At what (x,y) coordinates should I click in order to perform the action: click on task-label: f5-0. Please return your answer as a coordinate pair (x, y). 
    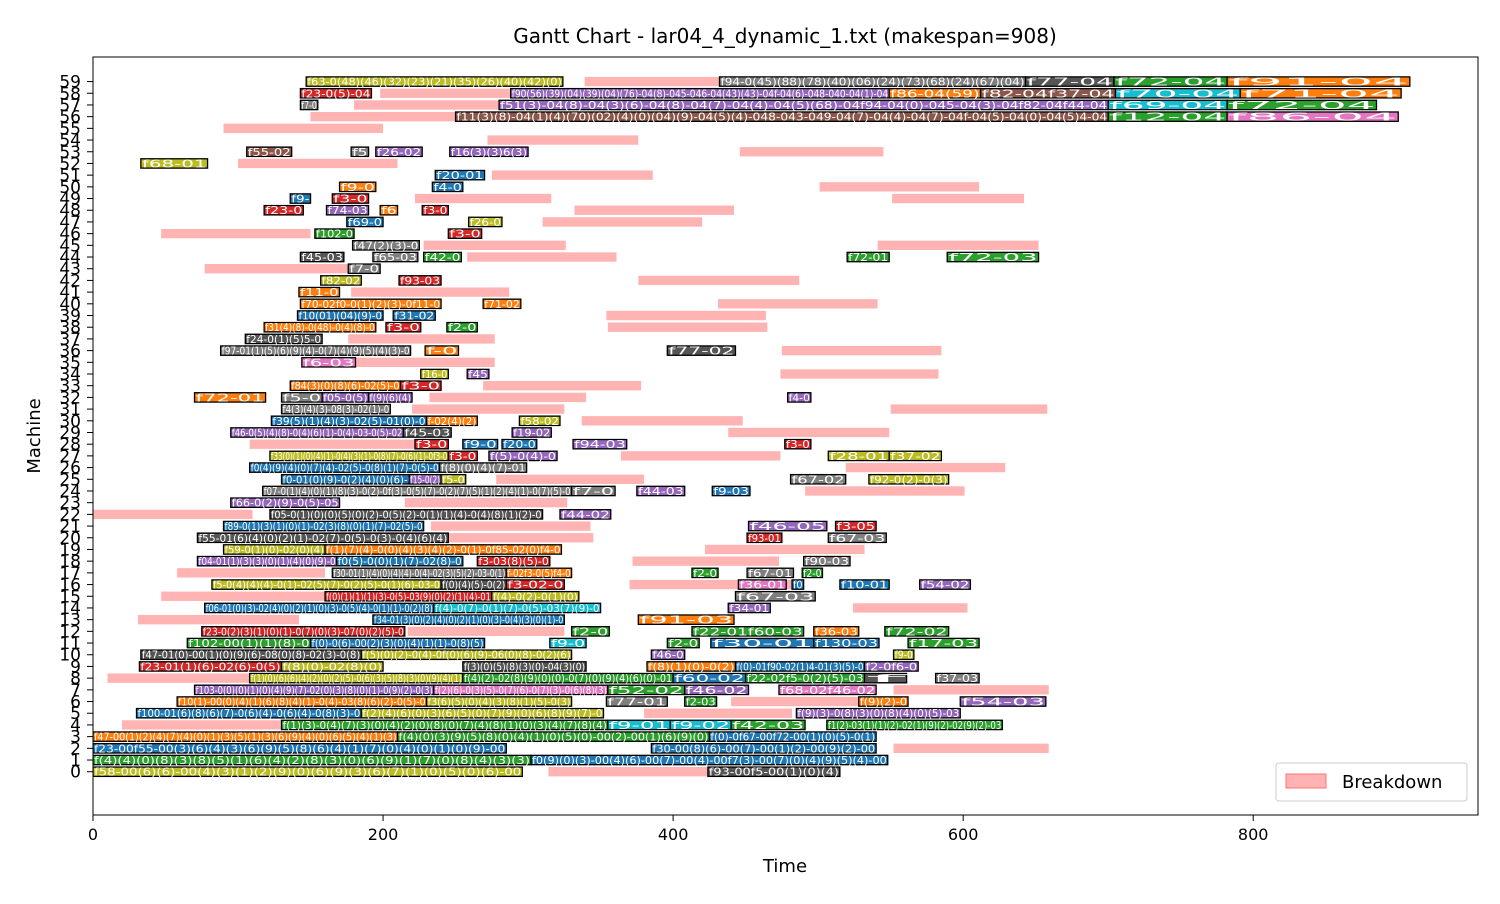
    Looking at the image, I should click on (302, 397).